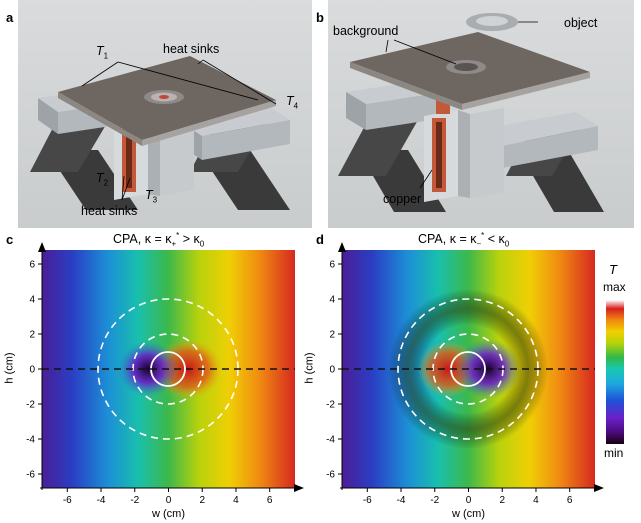 The image size is (641, 523). I want to click on plot-d-ytick-label: 0, so click(332, 370).